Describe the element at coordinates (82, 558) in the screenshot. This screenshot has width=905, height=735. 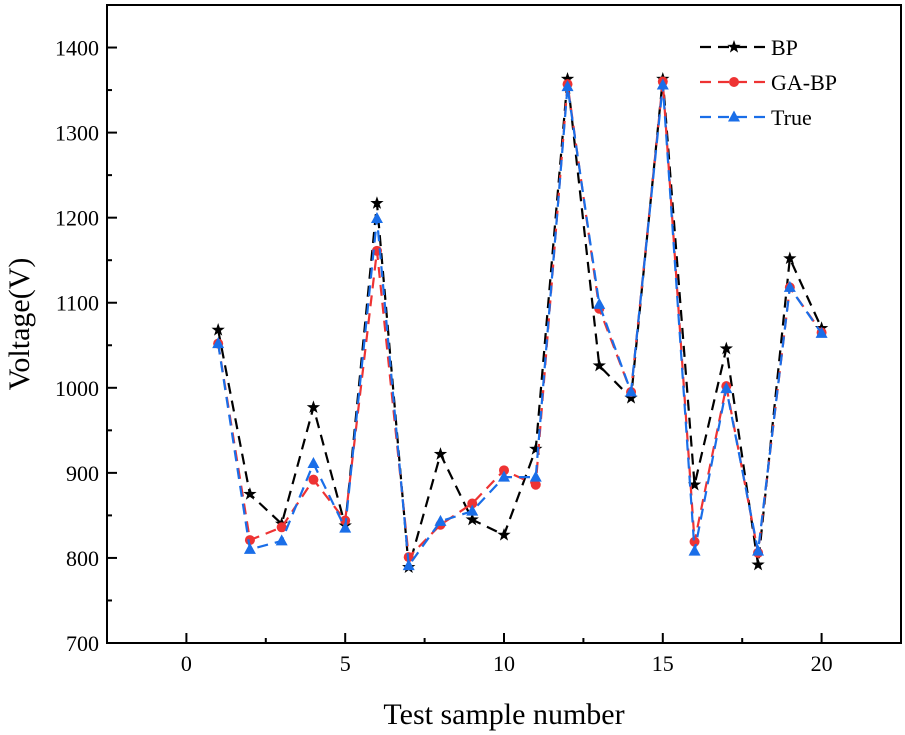
I see `y-tick-label: 800` at that location.